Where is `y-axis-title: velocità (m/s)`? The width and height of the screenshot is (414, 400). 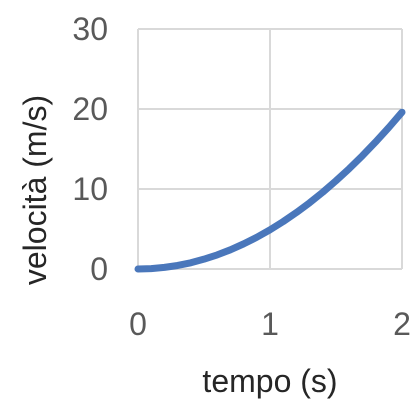
y-axis-title: velocità (m/s) is located at coordinates (35, 190).